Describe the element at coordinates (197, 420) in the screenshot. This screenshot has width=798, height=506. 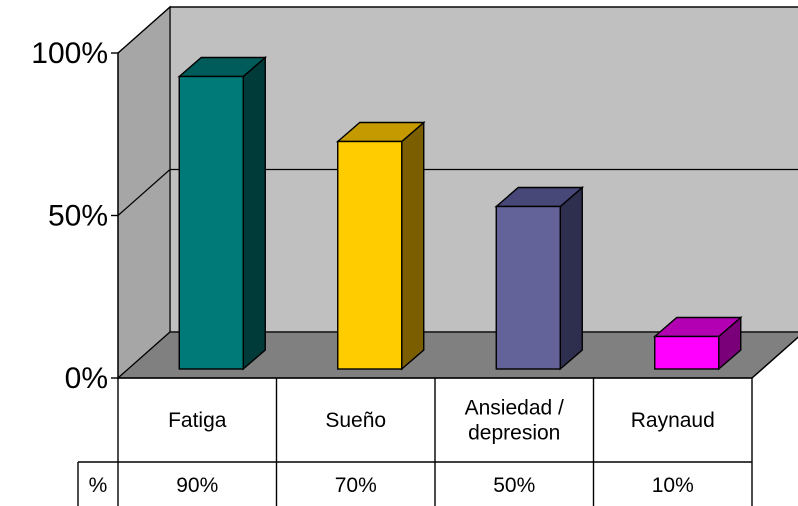
I see `category-label: Fatiga` at that location.